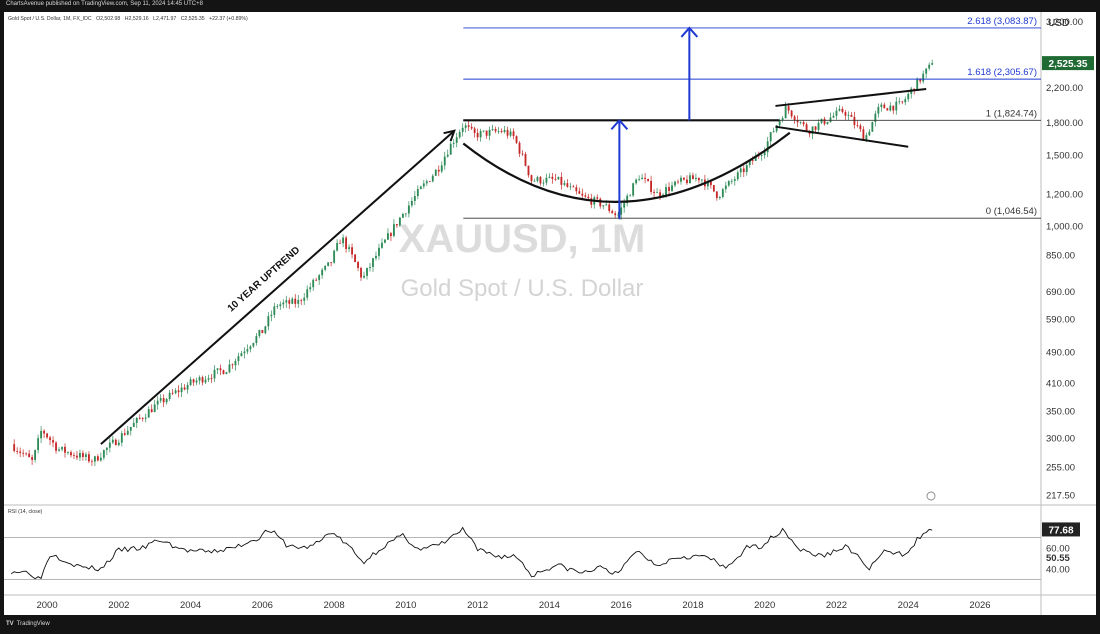 This screenshot has height=634, width=1100. Describe the element at coordinates (522, 288) in the screenshot. I see `watermark-description: Gold Spot / U.S. Dollar` at that location.